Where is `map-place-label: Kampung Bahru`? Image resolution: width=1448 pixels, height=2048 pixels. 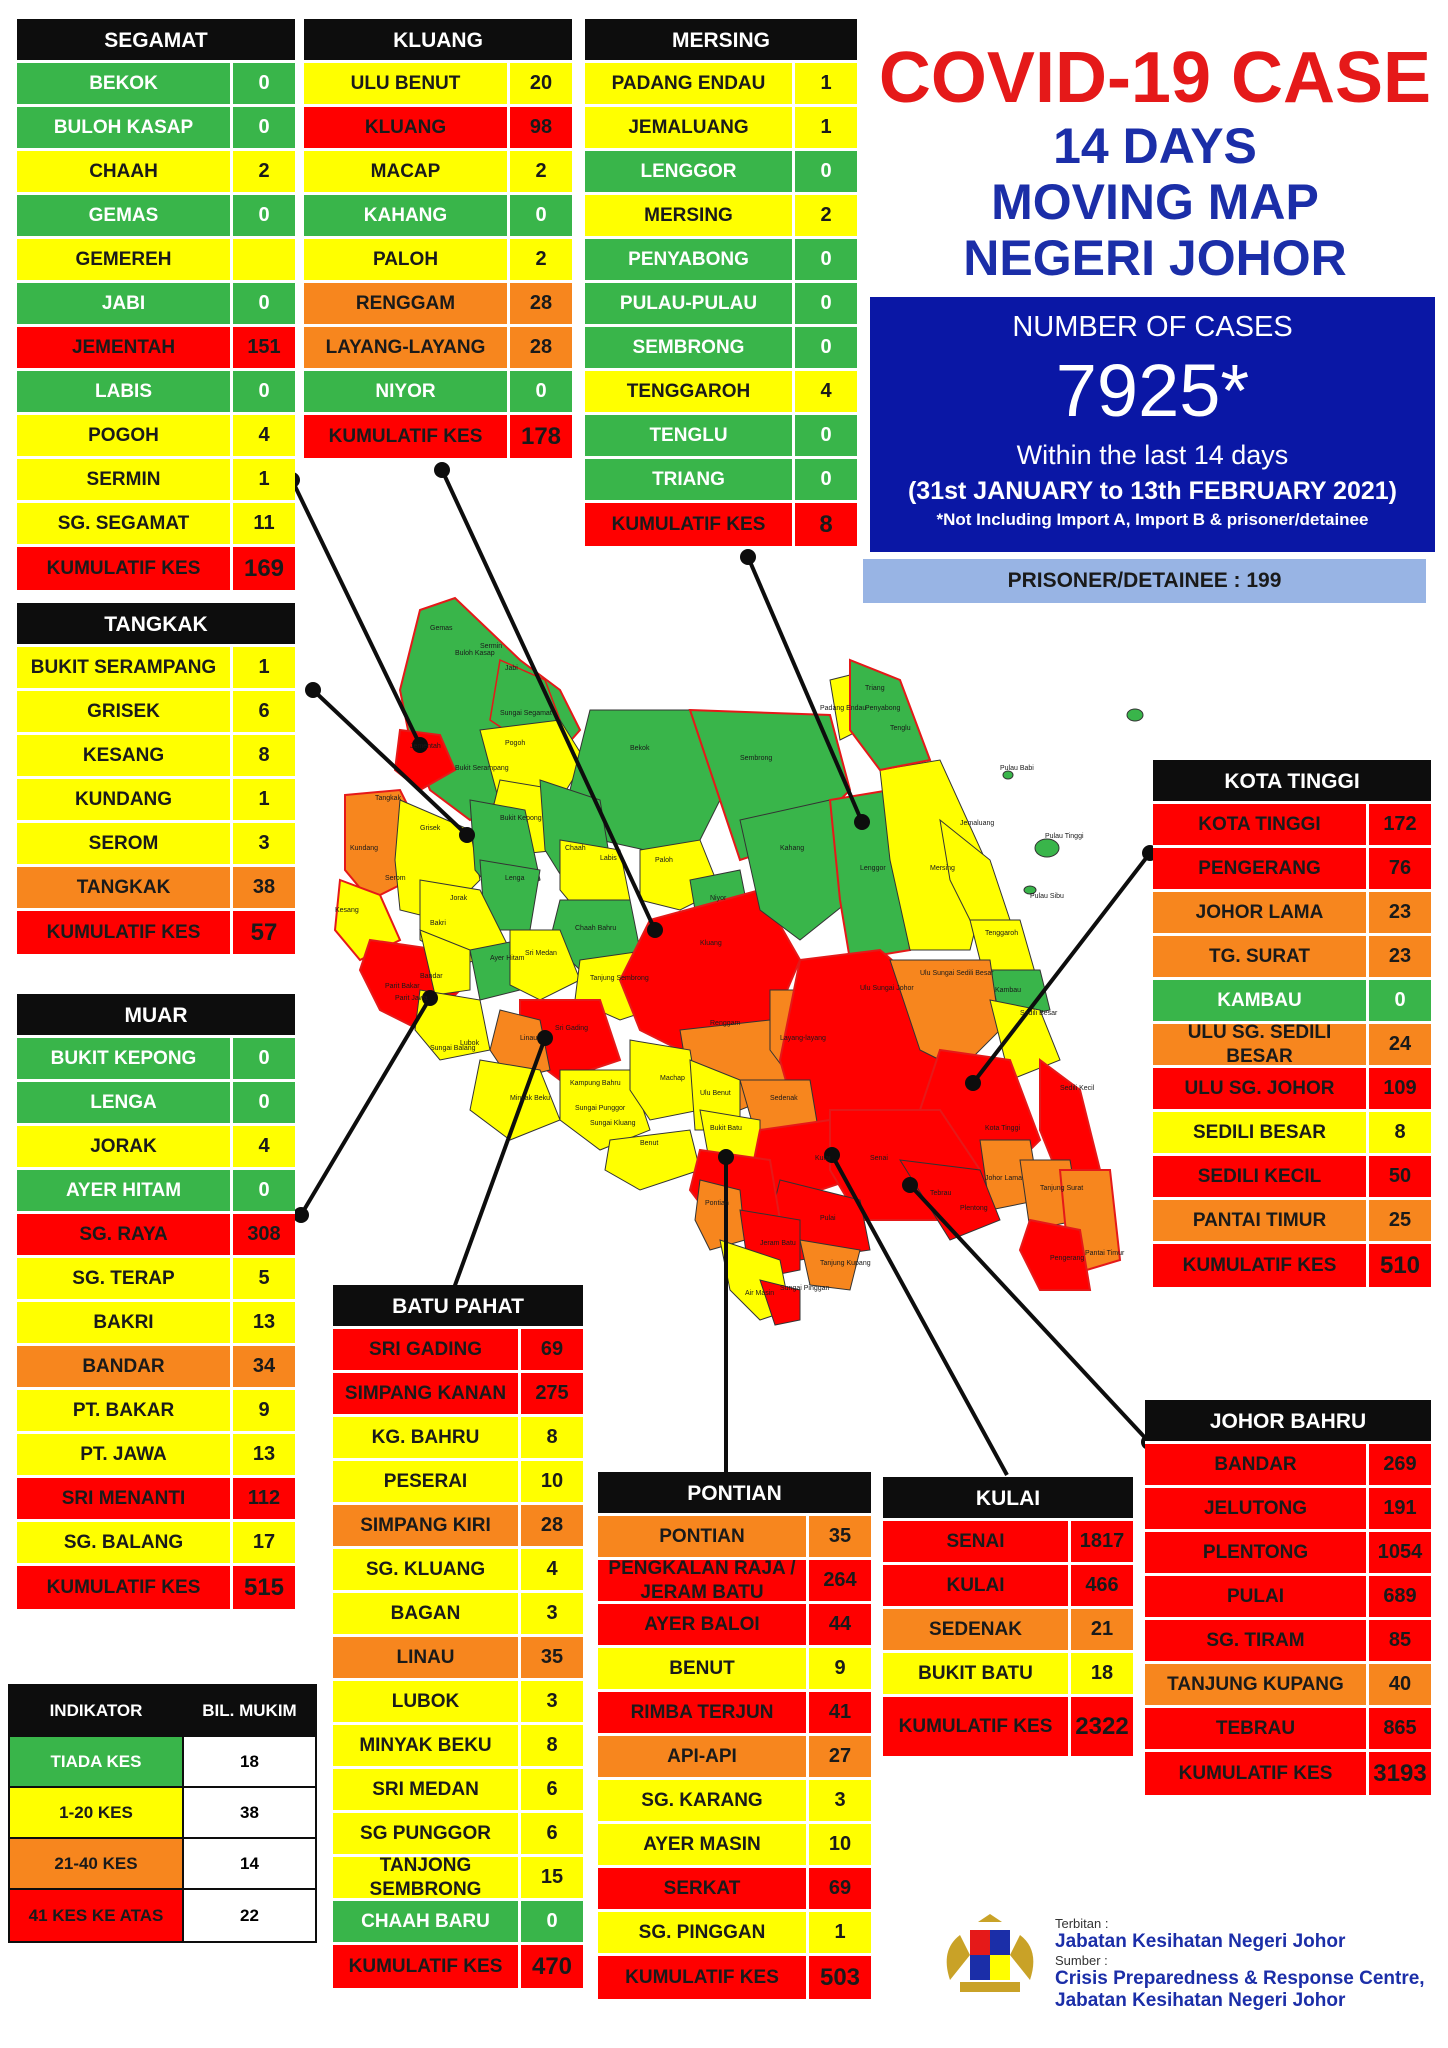
map-place-label: Kampung Bahru is located at coordinates (595, 1083).